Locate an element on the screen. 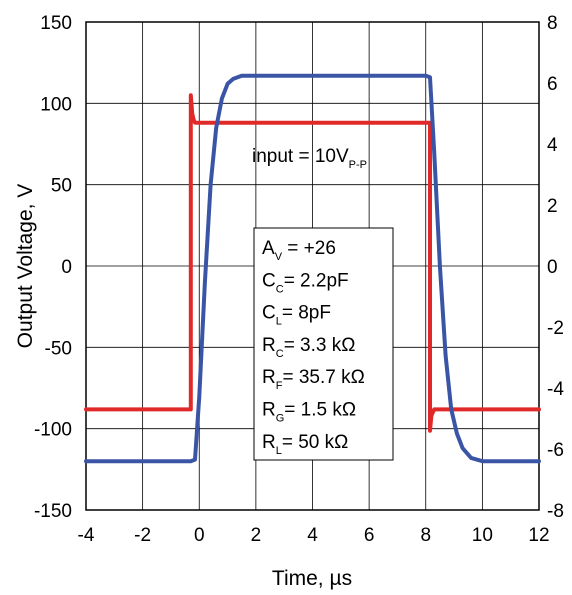 The image size is (572, 595). y-tick-label: -150 is located at coordinates (53, 511).